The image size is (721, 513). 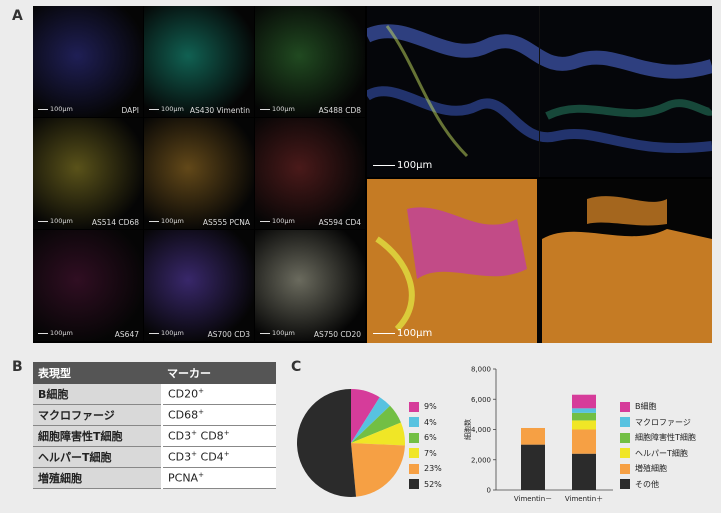 What do you see at coordinates (226, 222) in the screenshot?
I see `channel-label: AS555 PCNA` at bounding box center [226, 222].